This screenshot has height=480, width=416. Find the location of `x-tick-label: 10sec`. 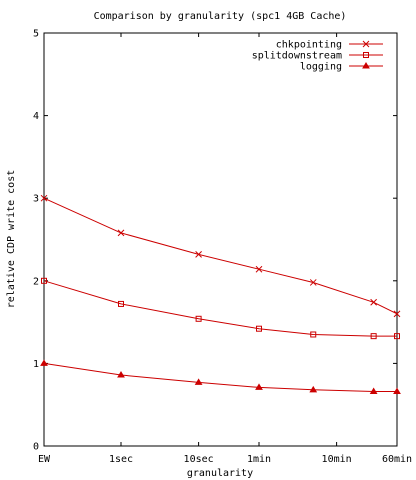

x-tick-label: 10sec is located at coordinates (199, 459).